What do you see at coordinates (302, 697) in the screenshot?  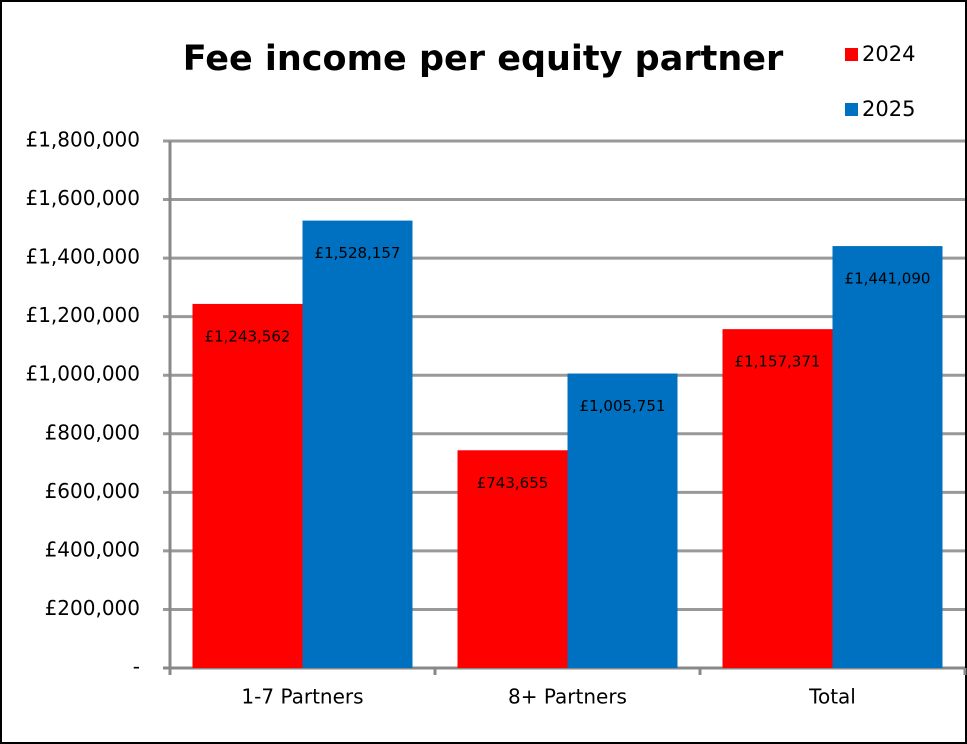 I see `x-tick-label: 1-7 Partners` at bounding box center [302, 697].